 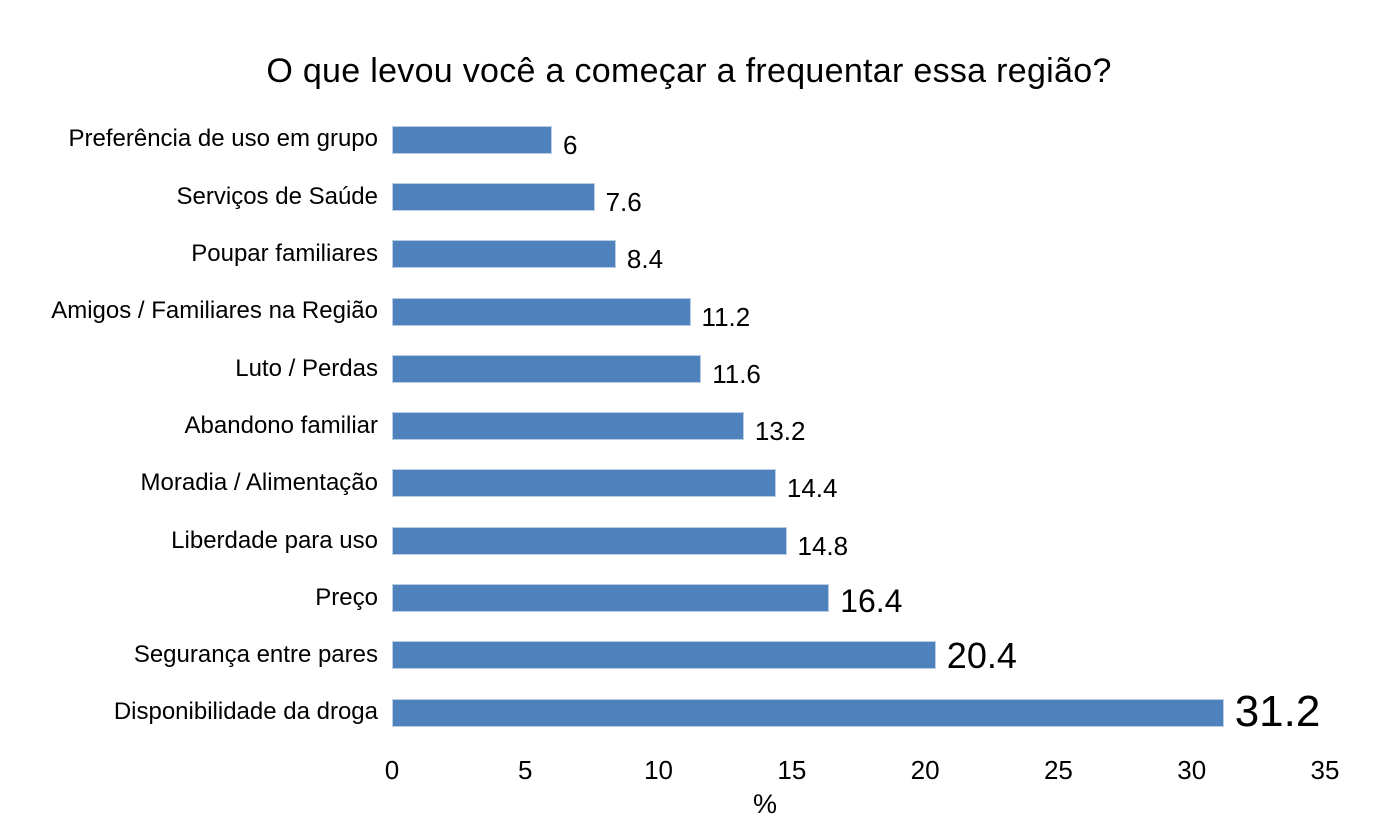 What do you see at coordinates (858, 256) in the screenshot?
I see `bar-track: 8.4` at bounding box center [858, 256].